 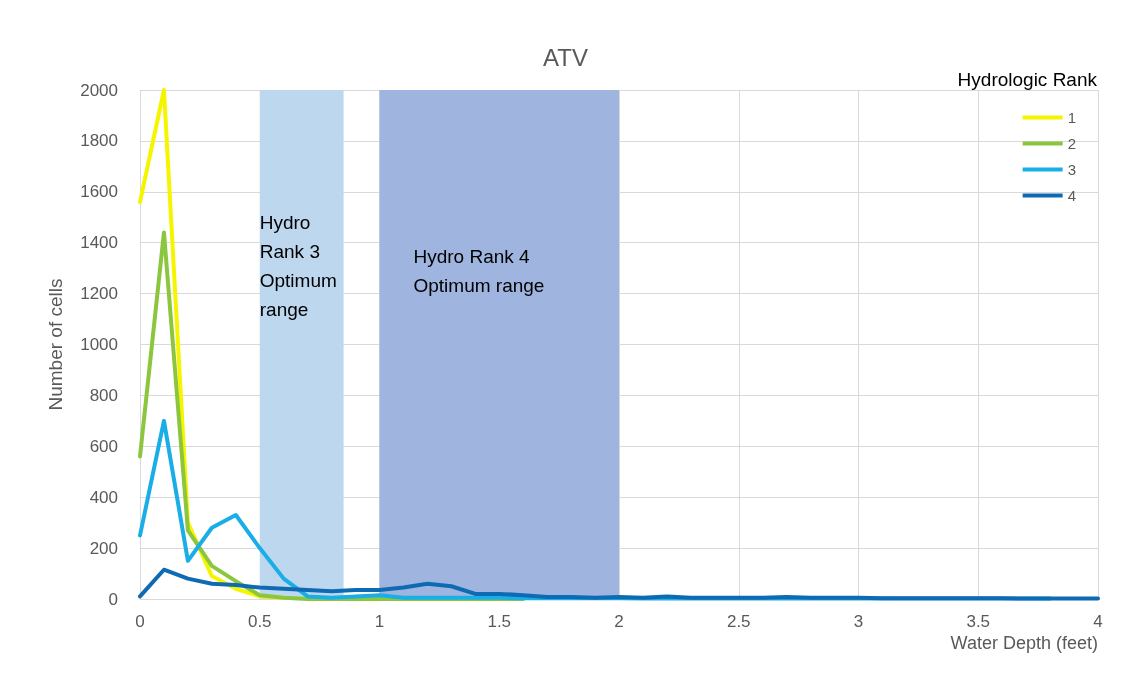 I want to click on y-tick-label: 1000, so click(x=99, y=344).